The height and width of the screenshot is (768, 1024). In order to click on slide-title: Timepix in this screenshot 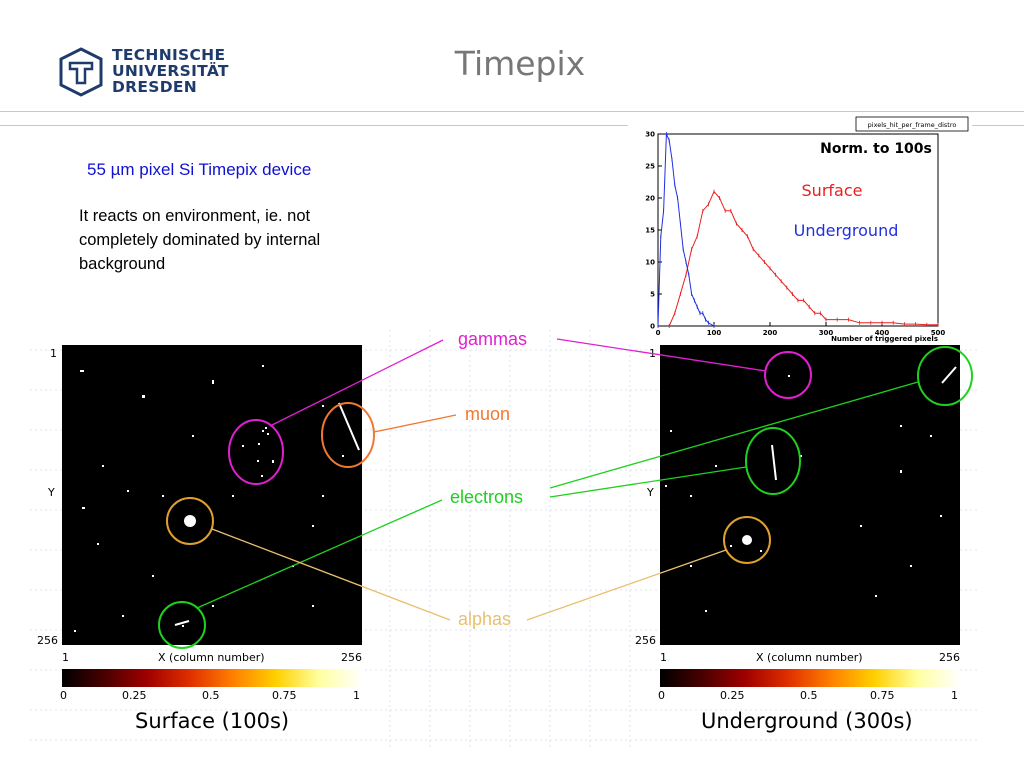, I will do `click(520, 63)`.